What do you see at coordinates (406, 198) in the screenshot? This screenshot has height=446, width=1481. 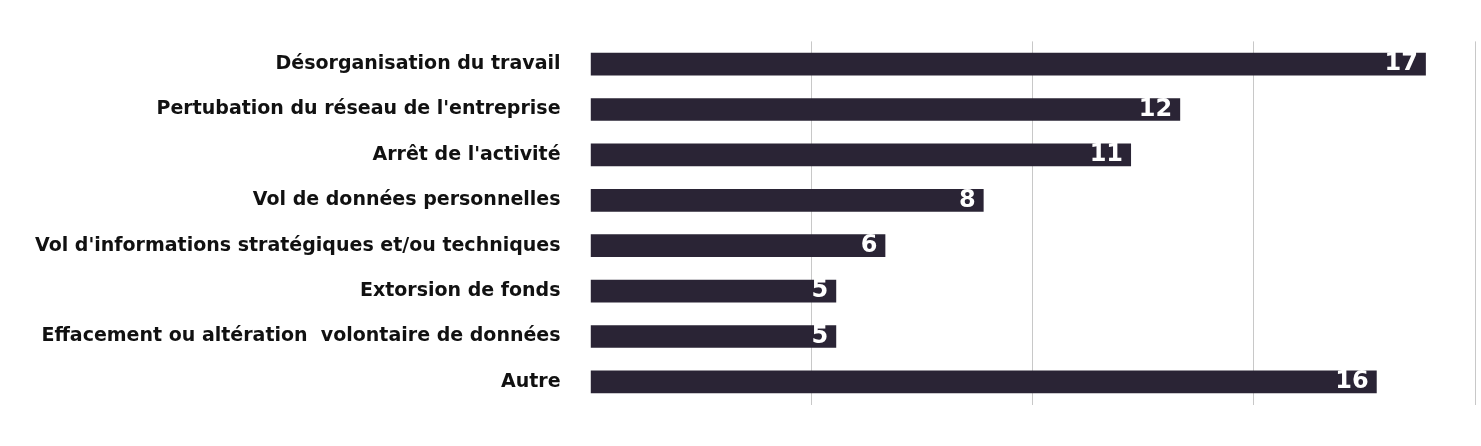 I see `y-tick-label: Vol de données personnelles` at bounding box center [406, 198].